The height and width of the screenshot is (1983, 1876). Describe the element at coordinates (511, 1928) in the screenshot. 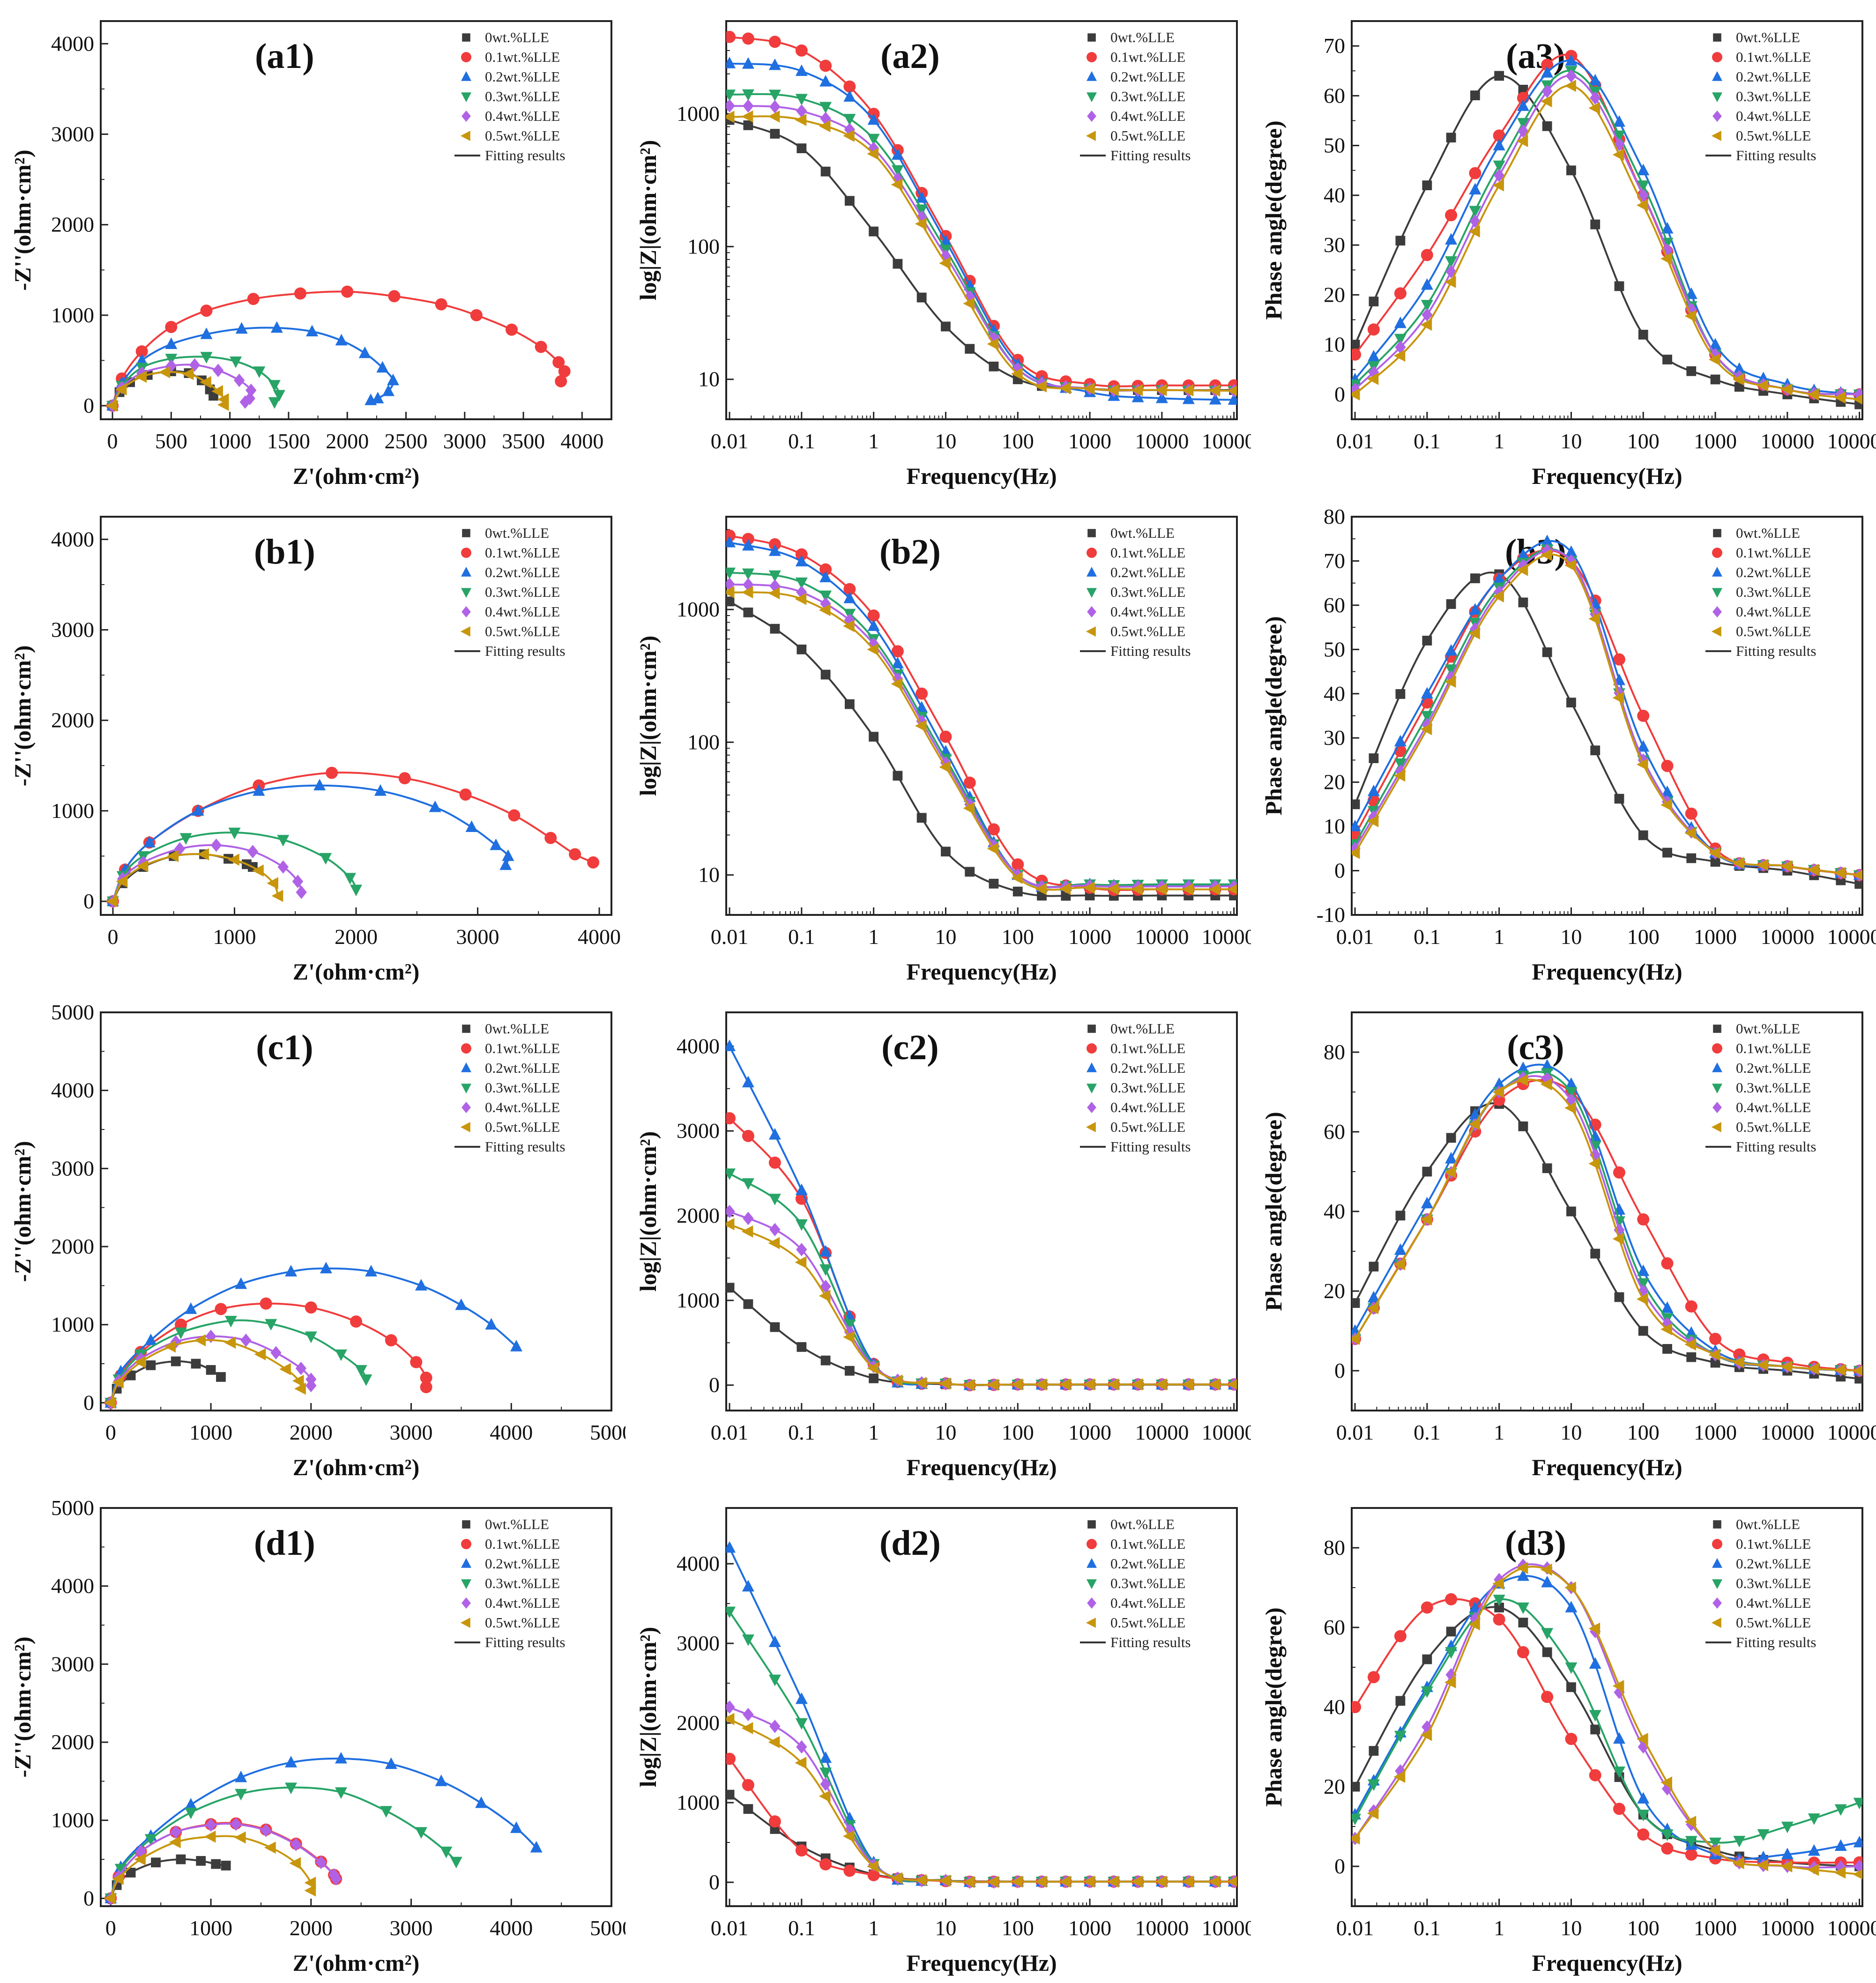

I see `x-tick-label: 4000` at that location.